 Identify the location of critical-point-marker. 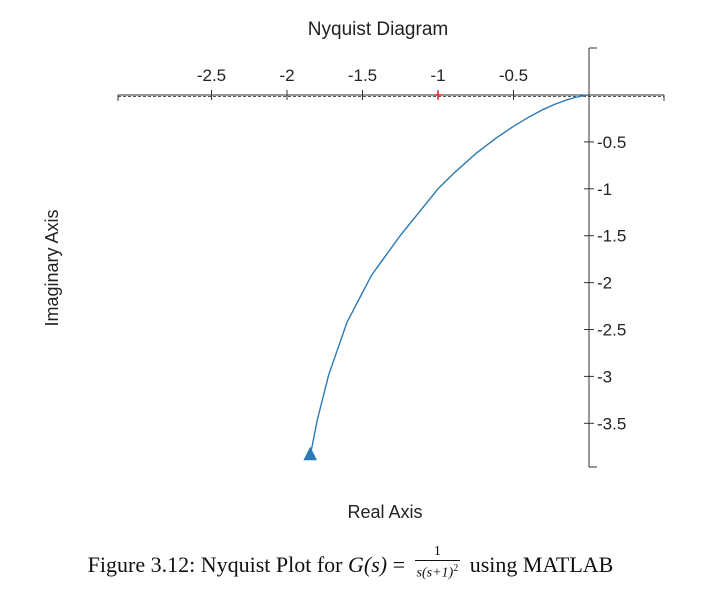
(438, 95).